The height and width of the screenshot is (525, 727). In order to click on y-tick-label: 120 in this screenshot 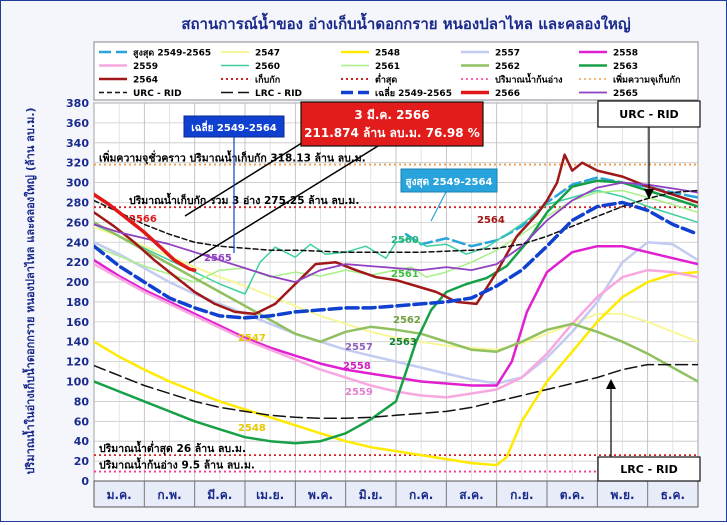, I will do `click(77, 362)`.